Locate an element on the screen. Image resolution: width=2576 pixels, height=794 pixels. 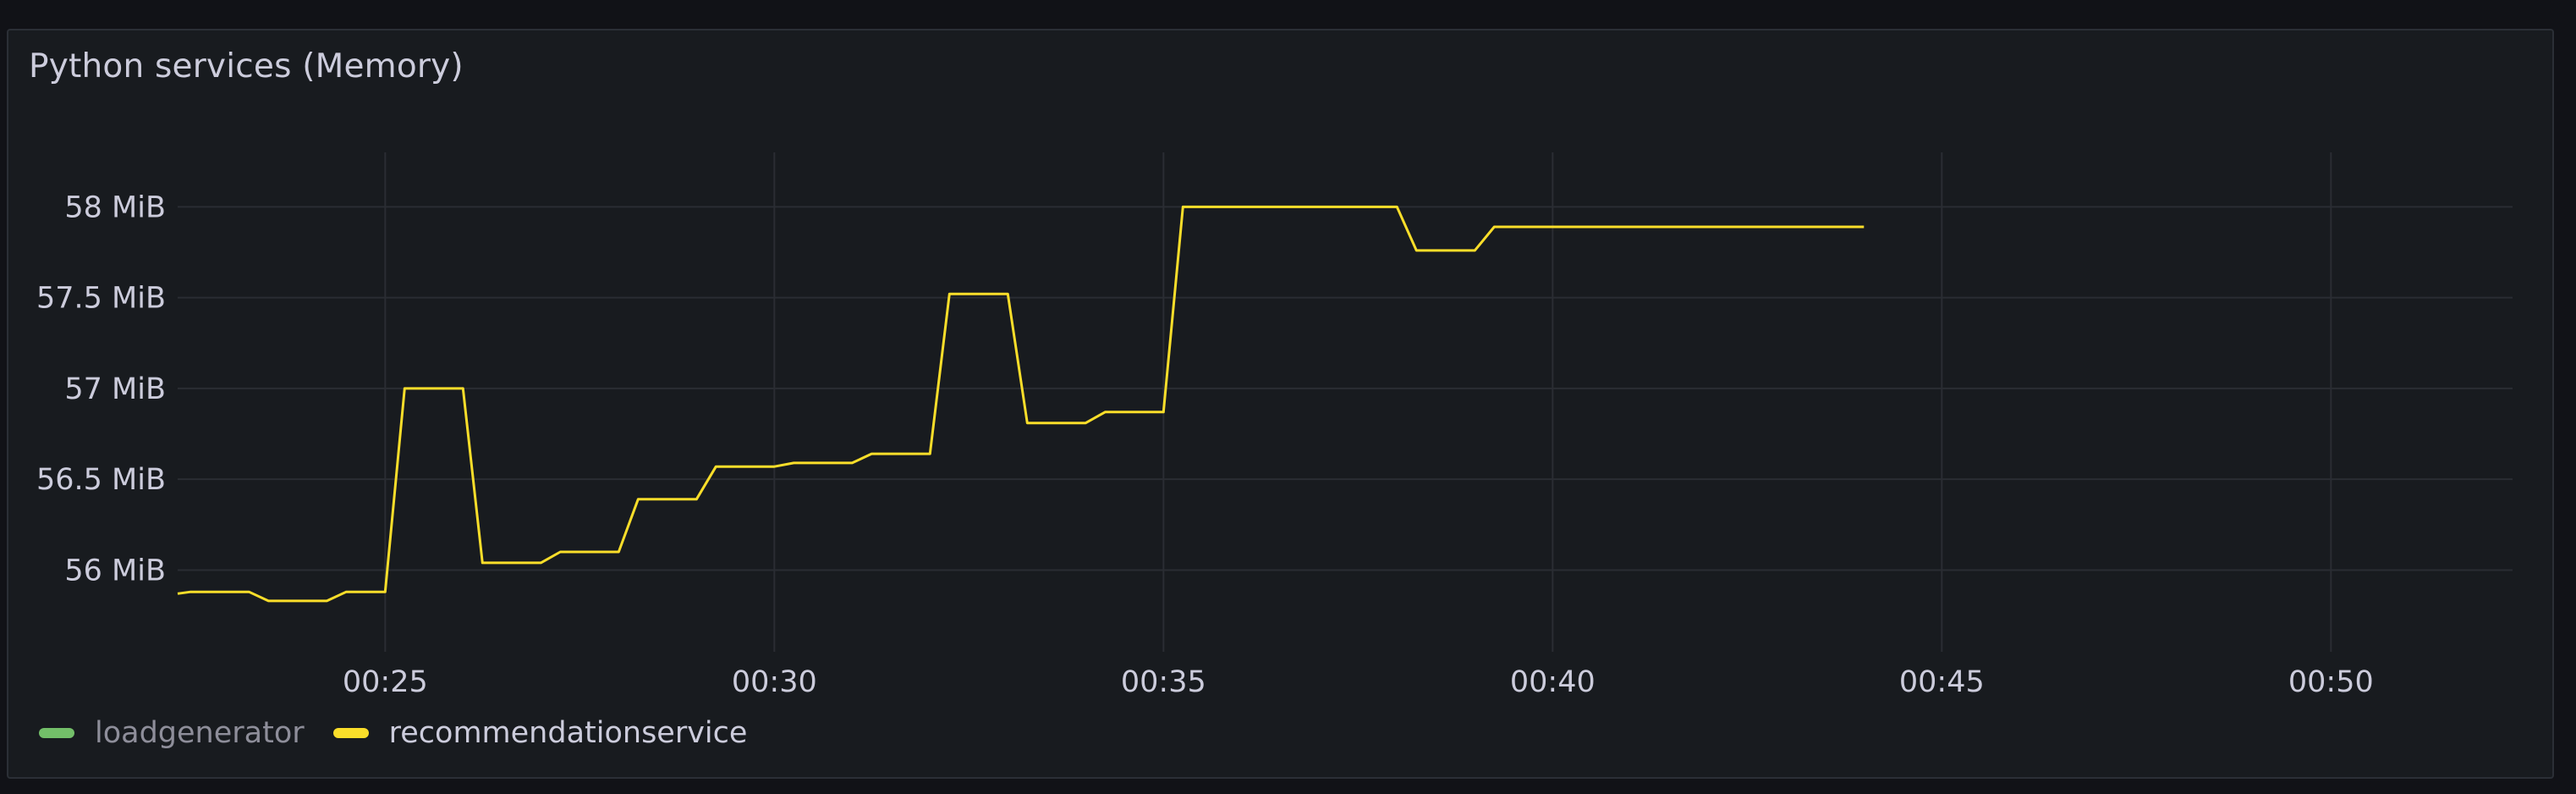
panel-title: Python services (Memory) is located at coordinates (247, 66).